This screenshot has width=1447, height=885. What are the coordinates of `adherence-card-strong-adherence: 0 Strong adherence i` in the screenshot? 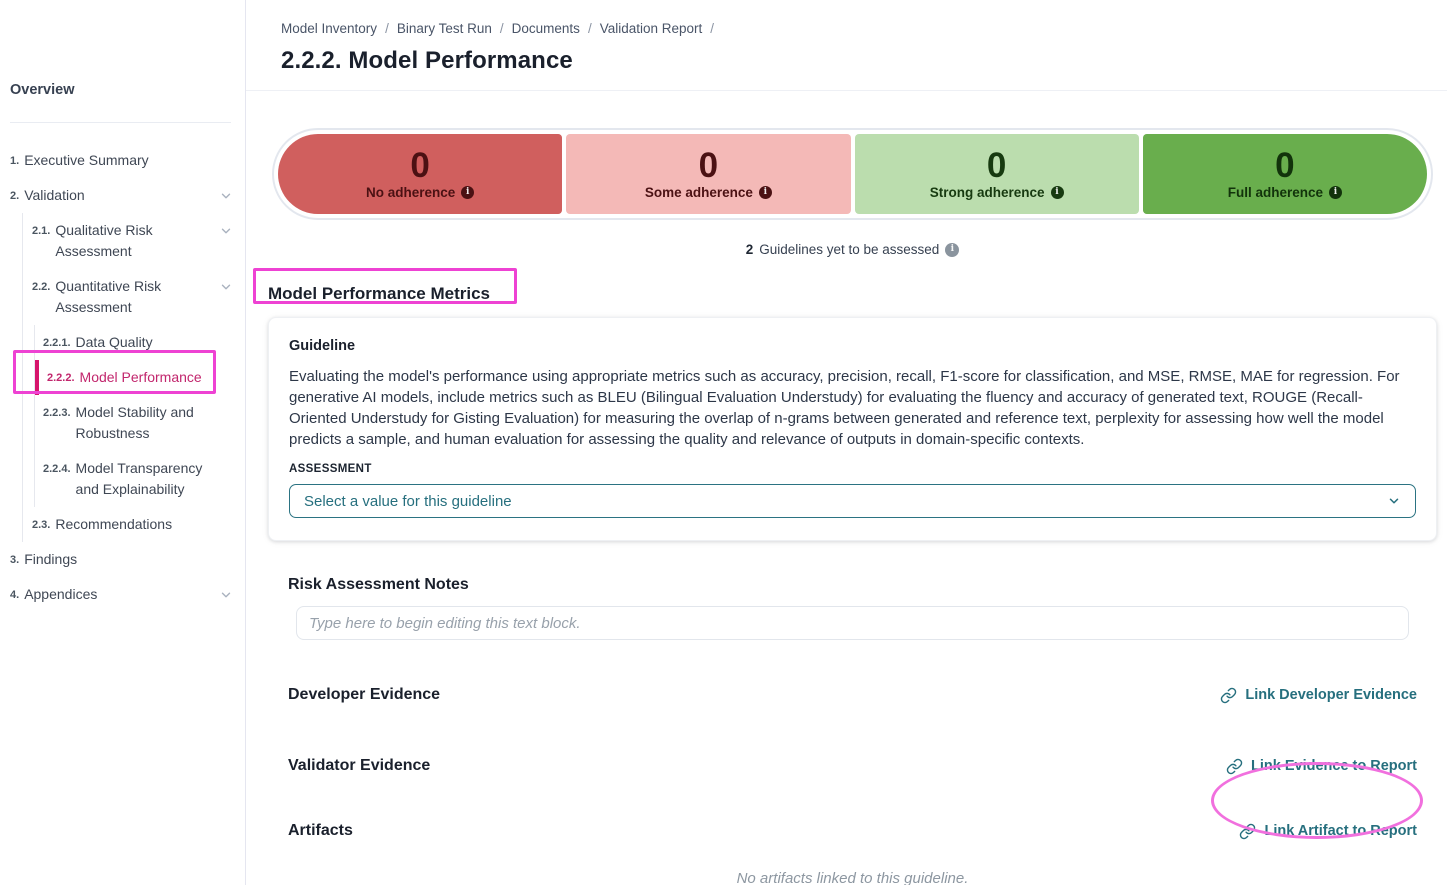 It's located at (996, 174).